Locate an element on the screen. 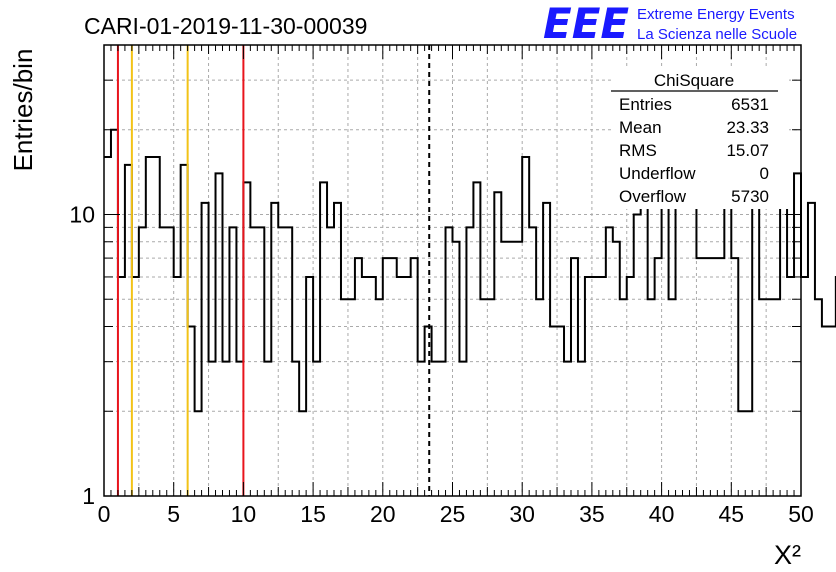 The width and height of the screenshot is (836, 572). stats-label-entries: Entries is located at coordinates (645, 104).